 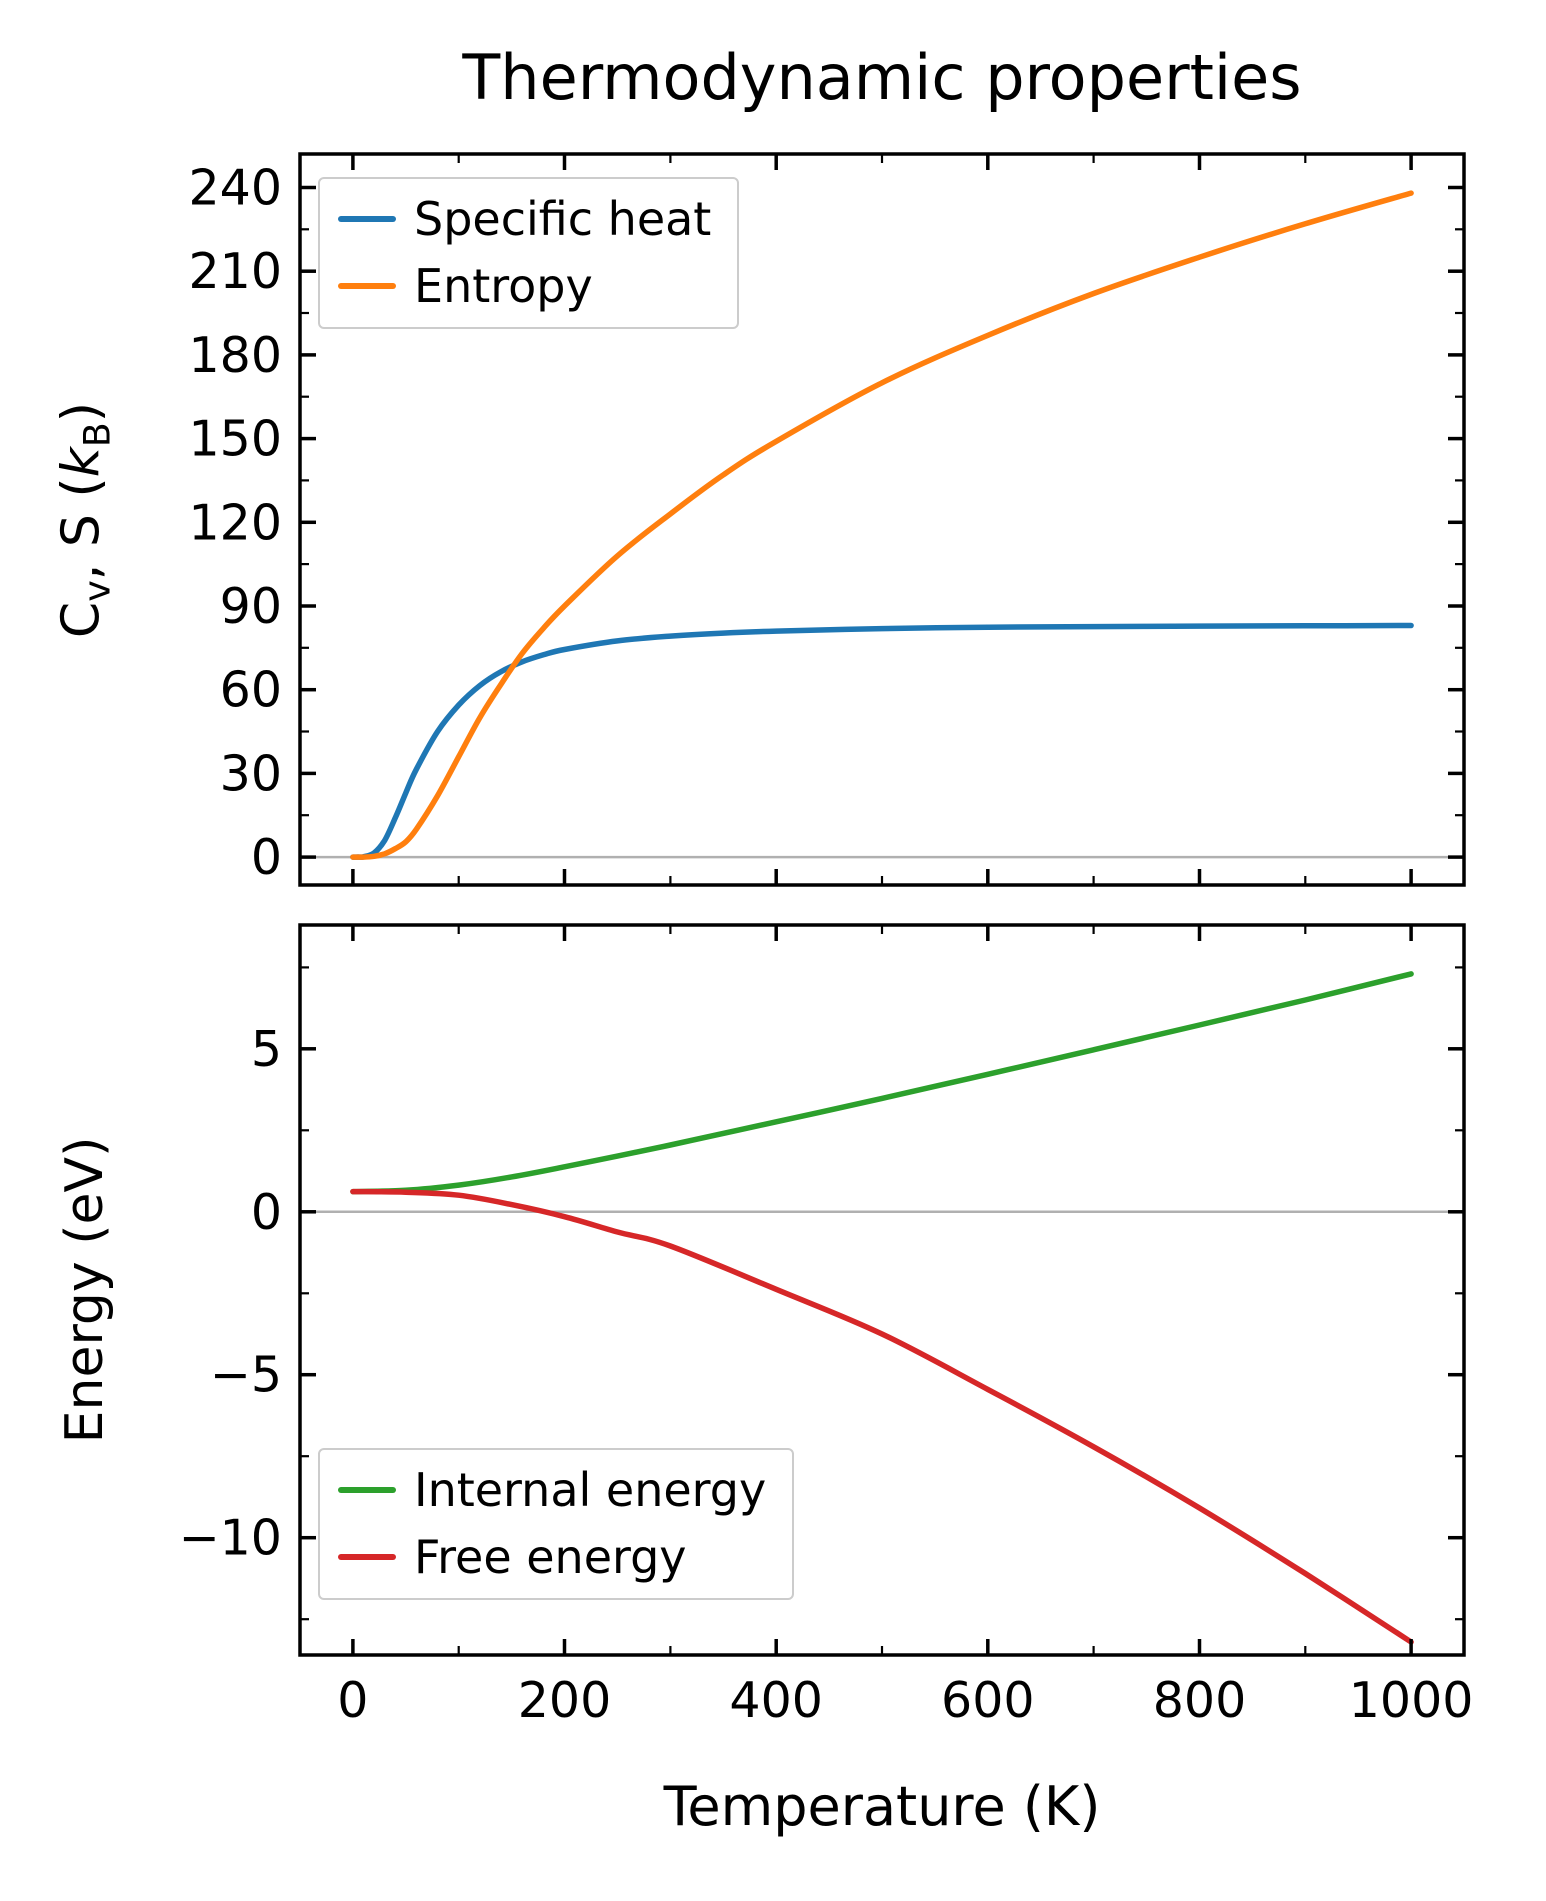 I want to click on x-tick-label: 0, so click(x=352, y=1700).